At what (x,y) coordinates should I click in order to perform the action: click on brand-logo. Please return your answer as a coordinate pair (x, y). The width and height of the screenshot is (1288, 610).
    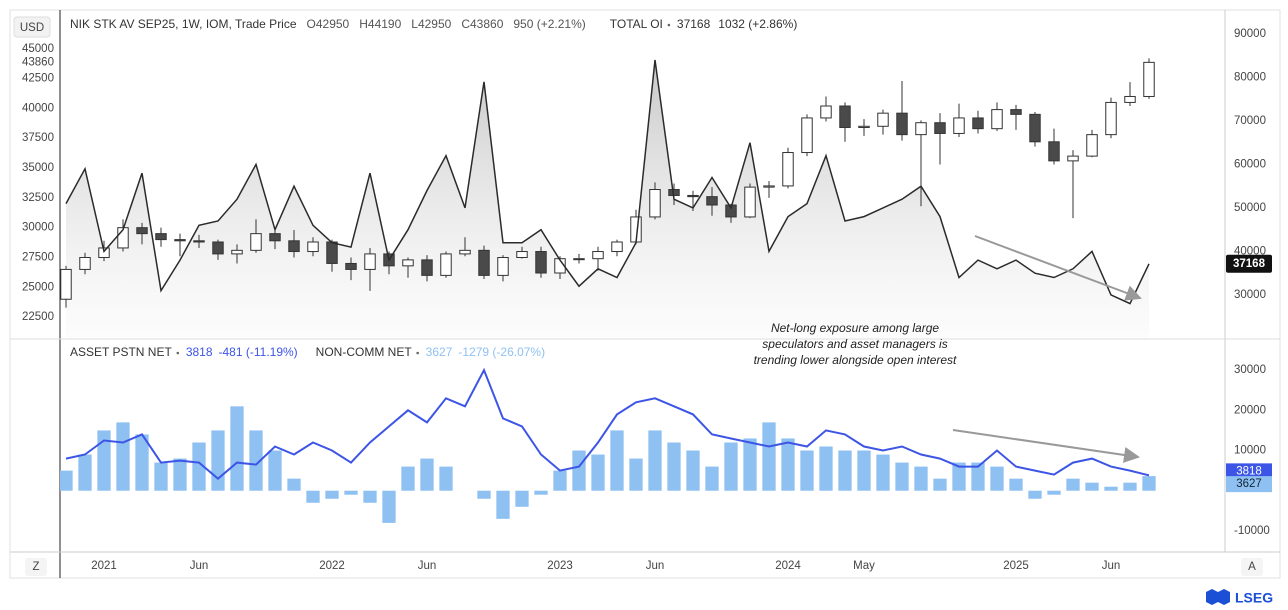
    Looking at the image, I should click on (1218, 597).